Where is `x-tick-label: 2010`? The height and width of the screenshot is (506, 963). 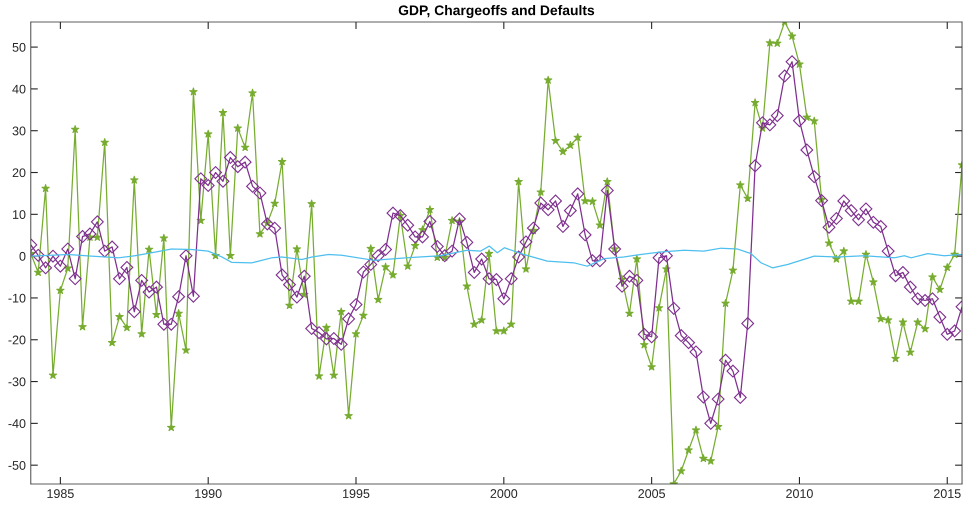 x-tick-label: 2010 is located at coordinates (799, 493).